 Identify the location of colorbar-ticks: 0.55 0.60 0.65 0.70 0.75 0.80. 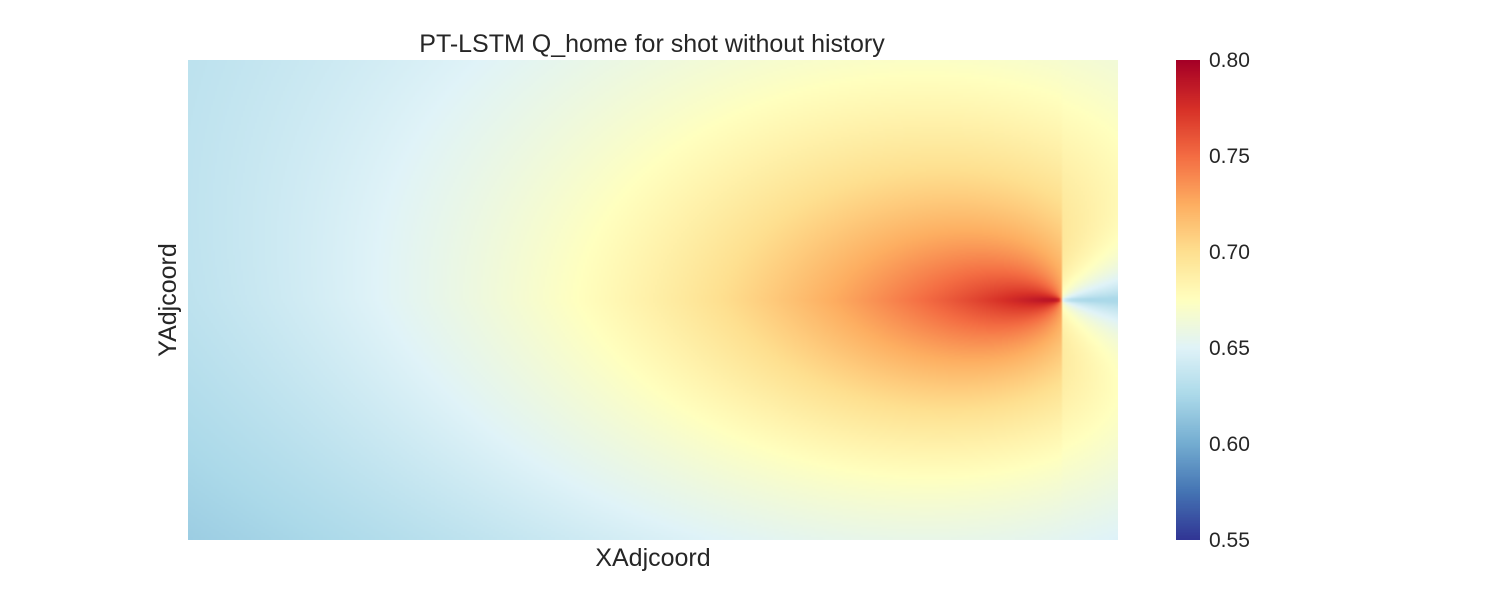
(1229, 300).